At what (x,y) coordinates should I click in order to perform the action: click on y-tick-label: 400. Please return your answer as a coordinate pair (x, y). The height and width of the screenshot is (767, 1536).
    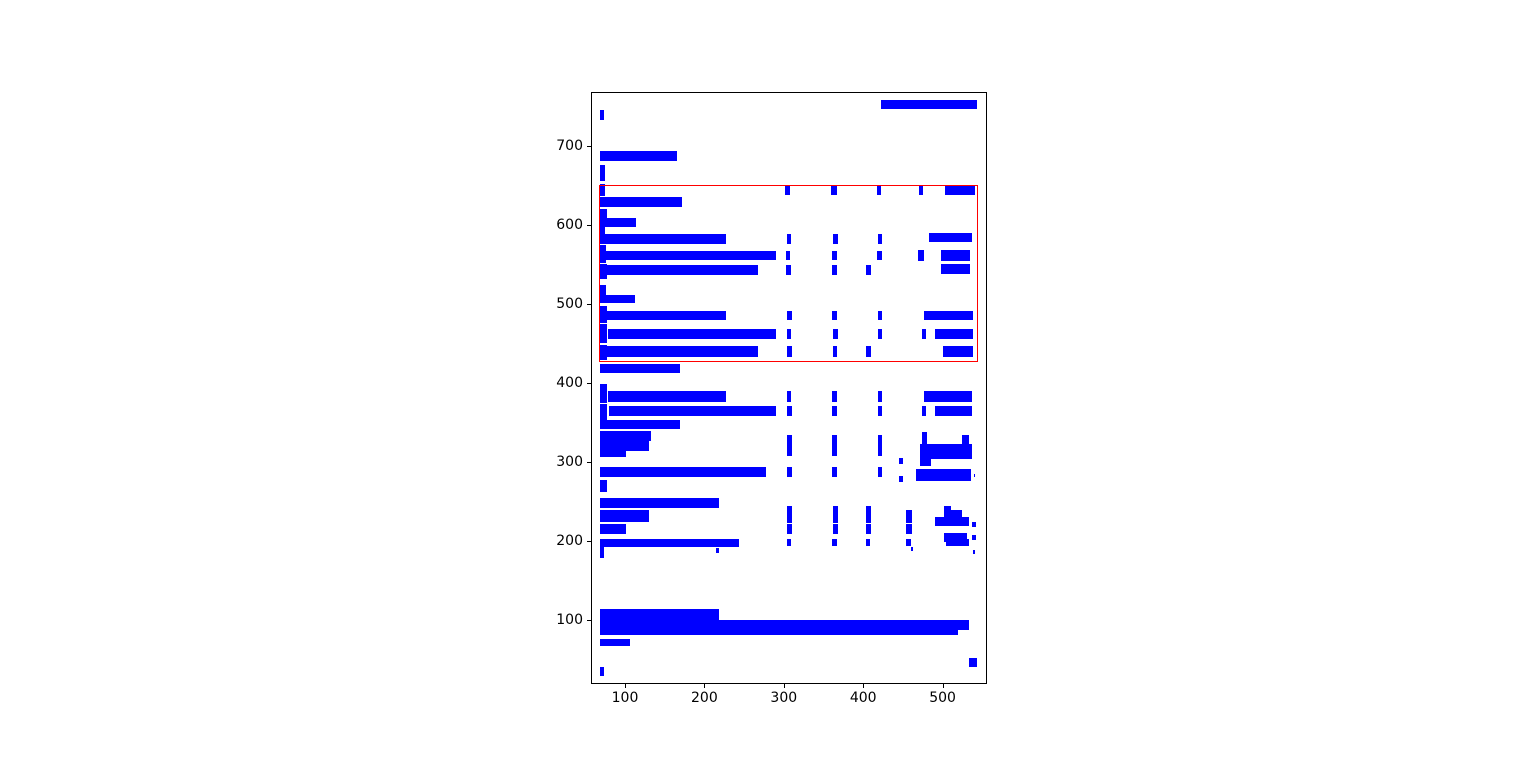
    Looking at the image, I should click on (569, 382).